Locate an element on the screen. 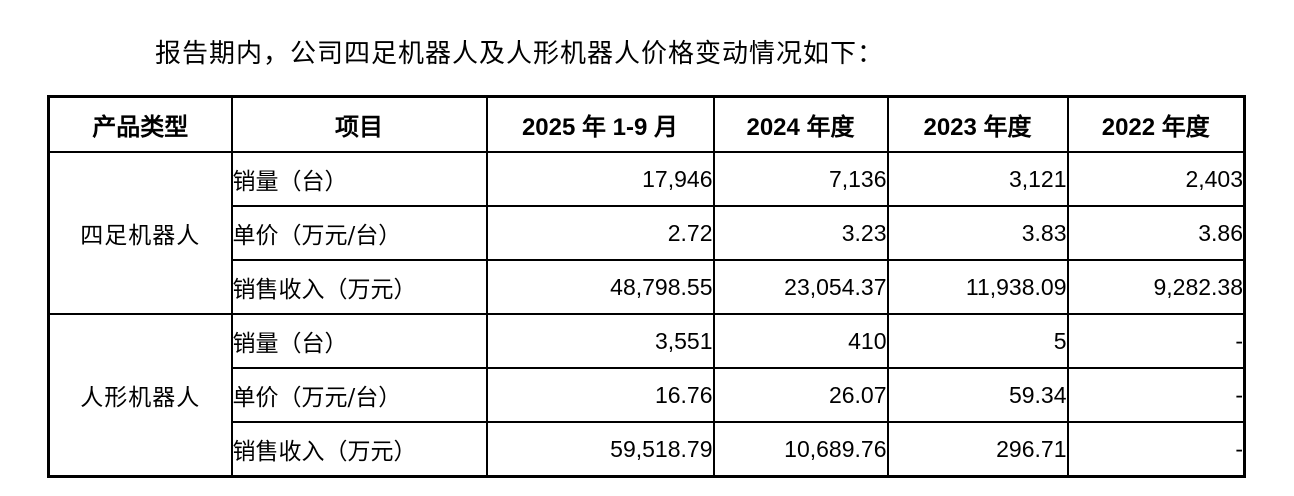 This screenshot has width=1294, height=496. value-cell: 59.34 is located at coordinates (977, 395).